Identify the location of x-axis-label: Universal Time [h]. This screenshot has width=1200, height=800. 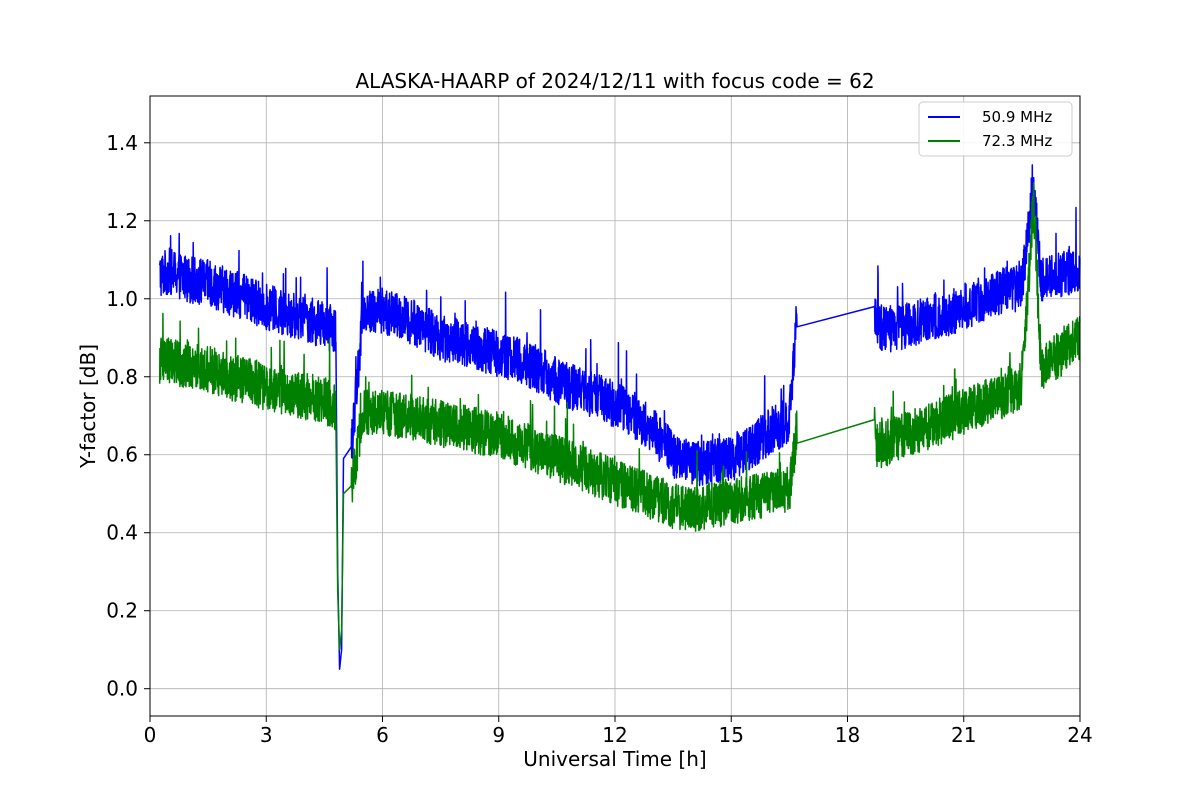
(614, 759).